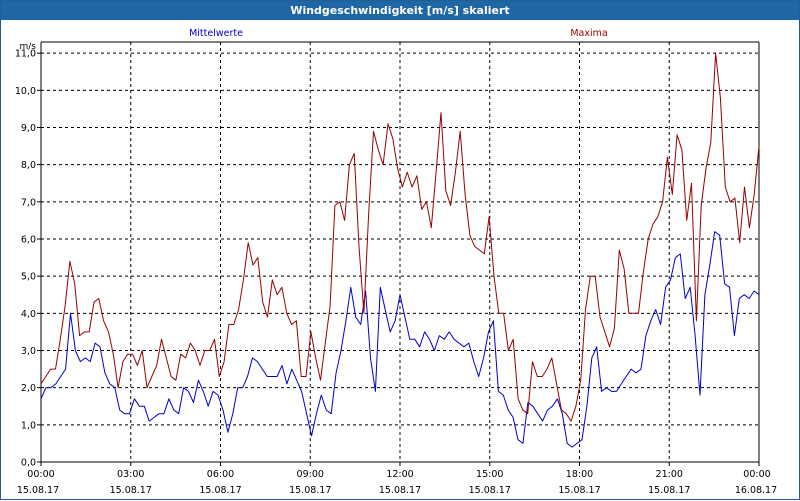  I want to click on y-ticks: 0,0 1,0 2,0 3,0 4,0 5,0 6,0 7,0 8,0 9,0 10,0 11,0, so click(28, 259).